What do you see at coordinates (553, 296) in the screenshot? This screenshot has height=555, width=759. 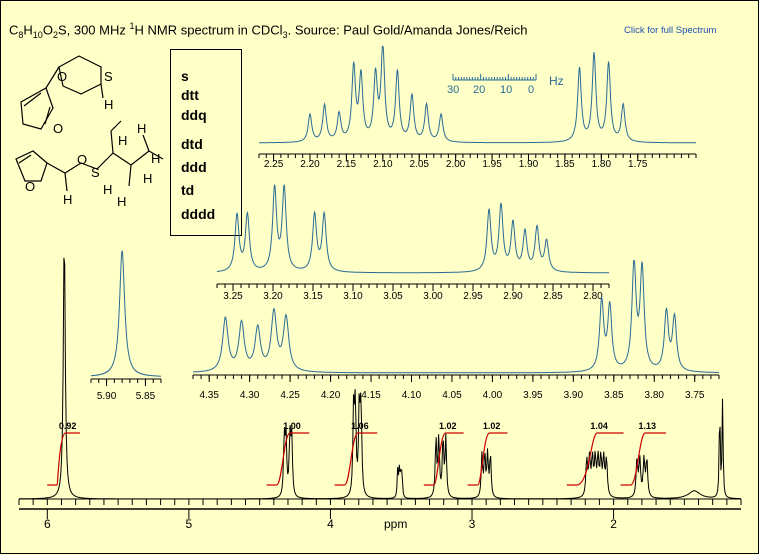 I see `inset-2-tick-label: 2.85` at bounding box center [553, 296].